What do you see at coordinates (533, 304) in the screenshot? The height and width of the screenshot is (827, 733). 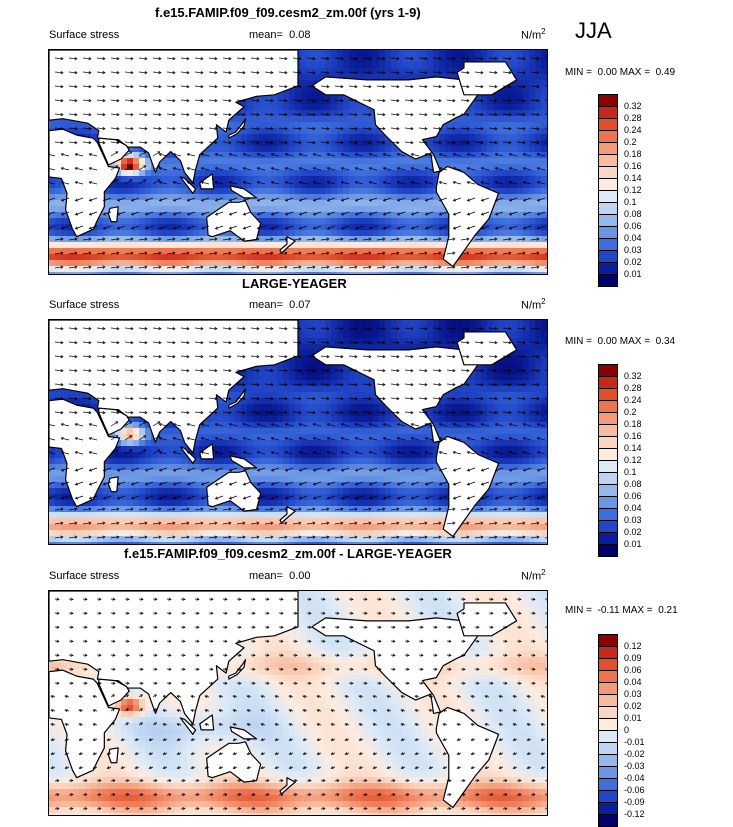 I see `panel-2-units: N/m2` at bounding box center [533, 304].